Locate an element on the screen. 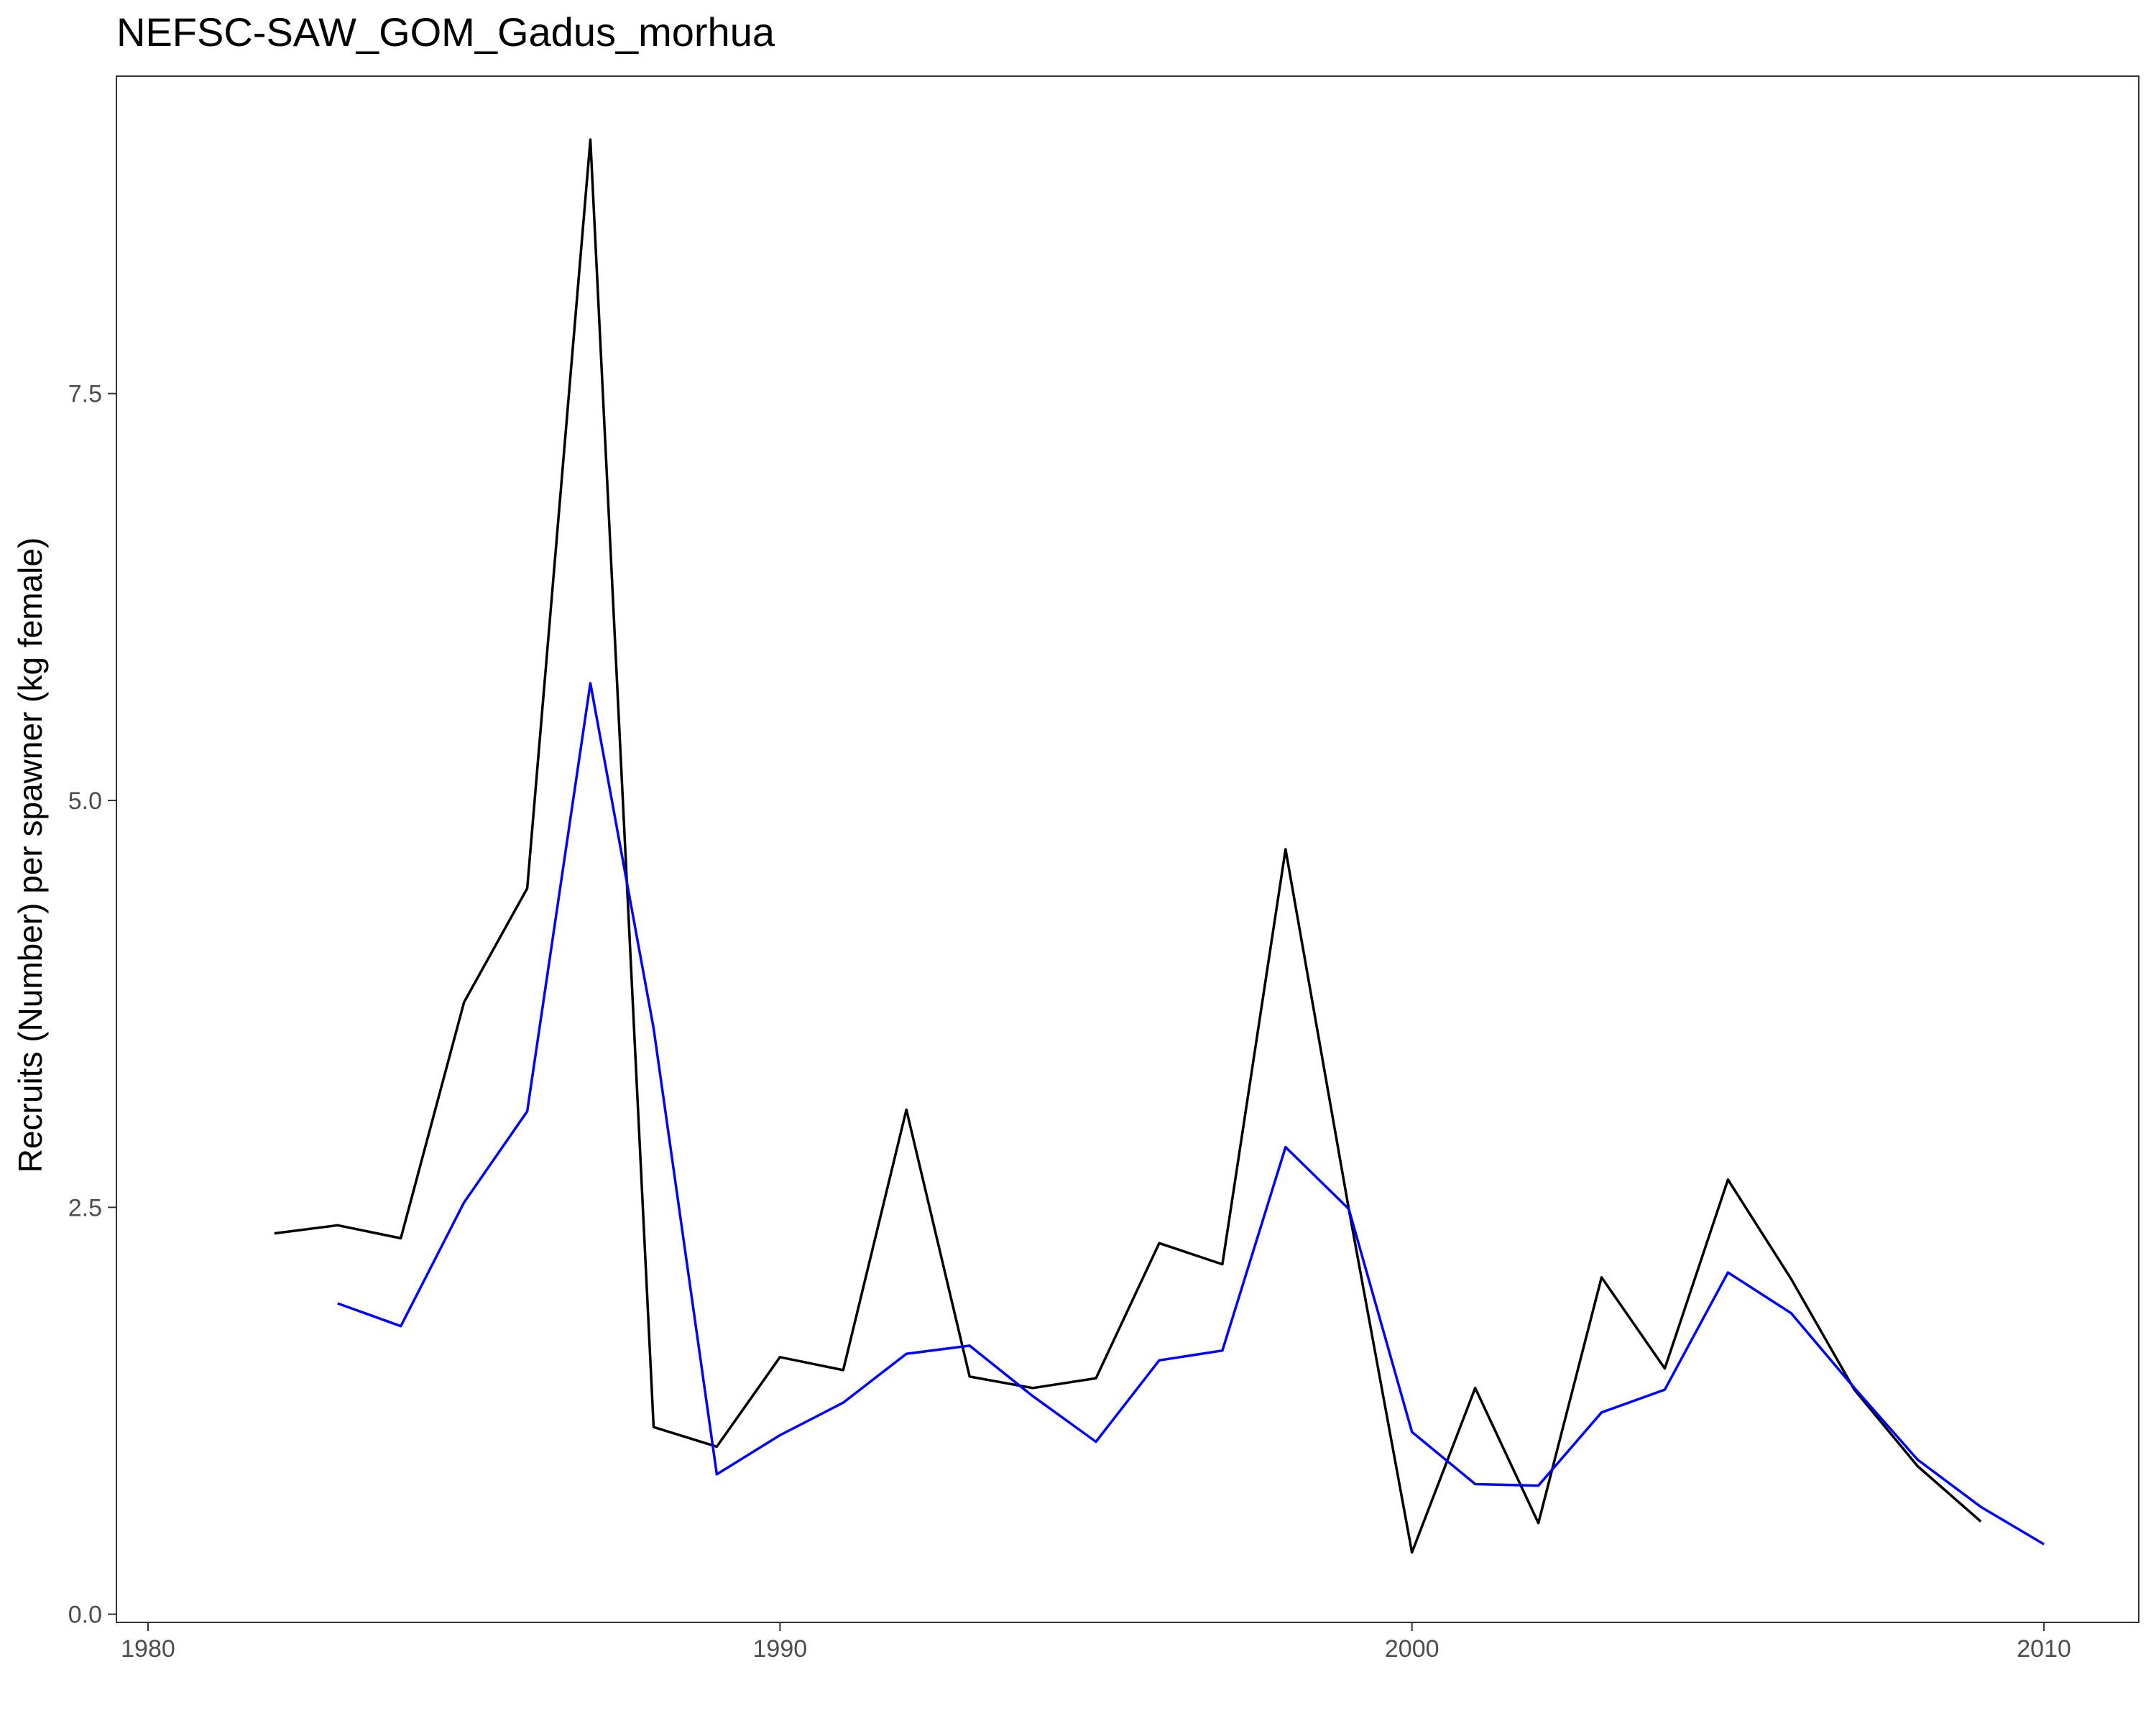 The image size is (2156, 1728). x-tick-label: 1990 is located at coordinates (781, 1649).